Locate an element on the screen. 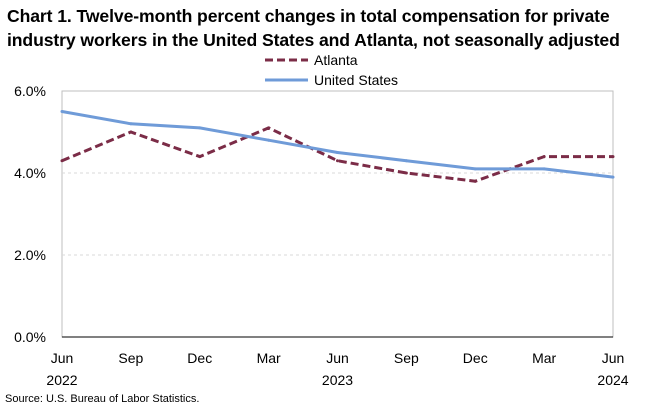 This screenshot has width=652, height=407. x-year-label: 2024 is located at coordinates (612, 380).